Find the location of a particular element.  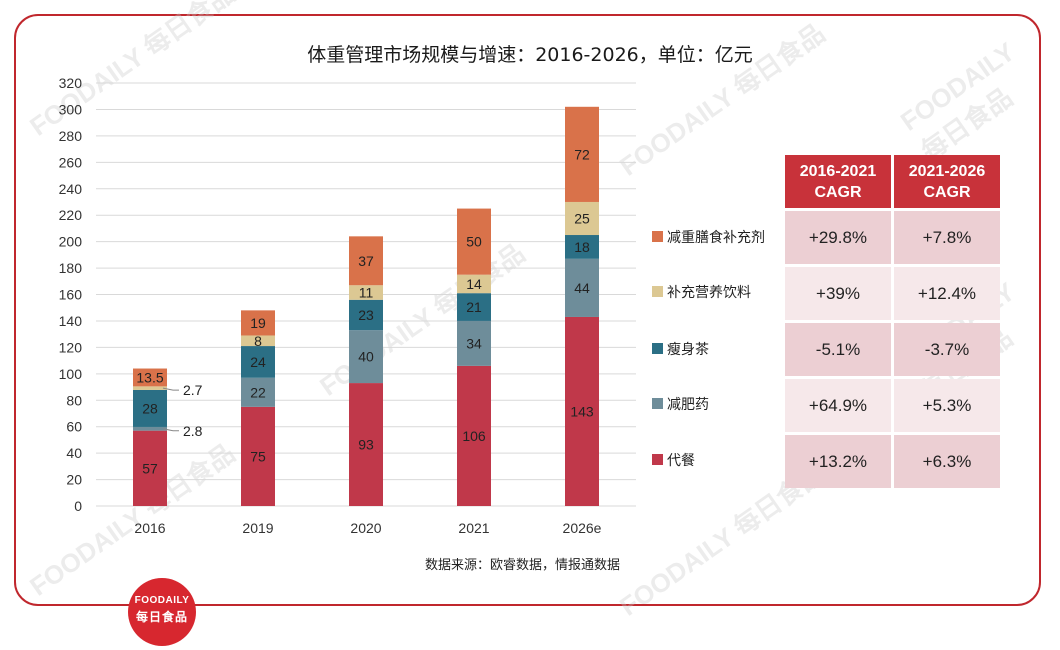

legend-label: 减重膳食补充剂 is located at coordinates (716, 237).